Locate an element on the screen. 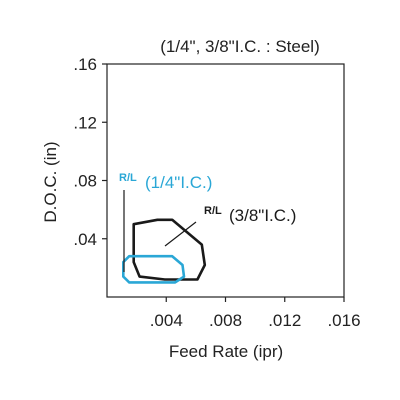 The height and width of the screenshot is (400, 400). x-tick-label: .004 is located at coordinates (166, 320).